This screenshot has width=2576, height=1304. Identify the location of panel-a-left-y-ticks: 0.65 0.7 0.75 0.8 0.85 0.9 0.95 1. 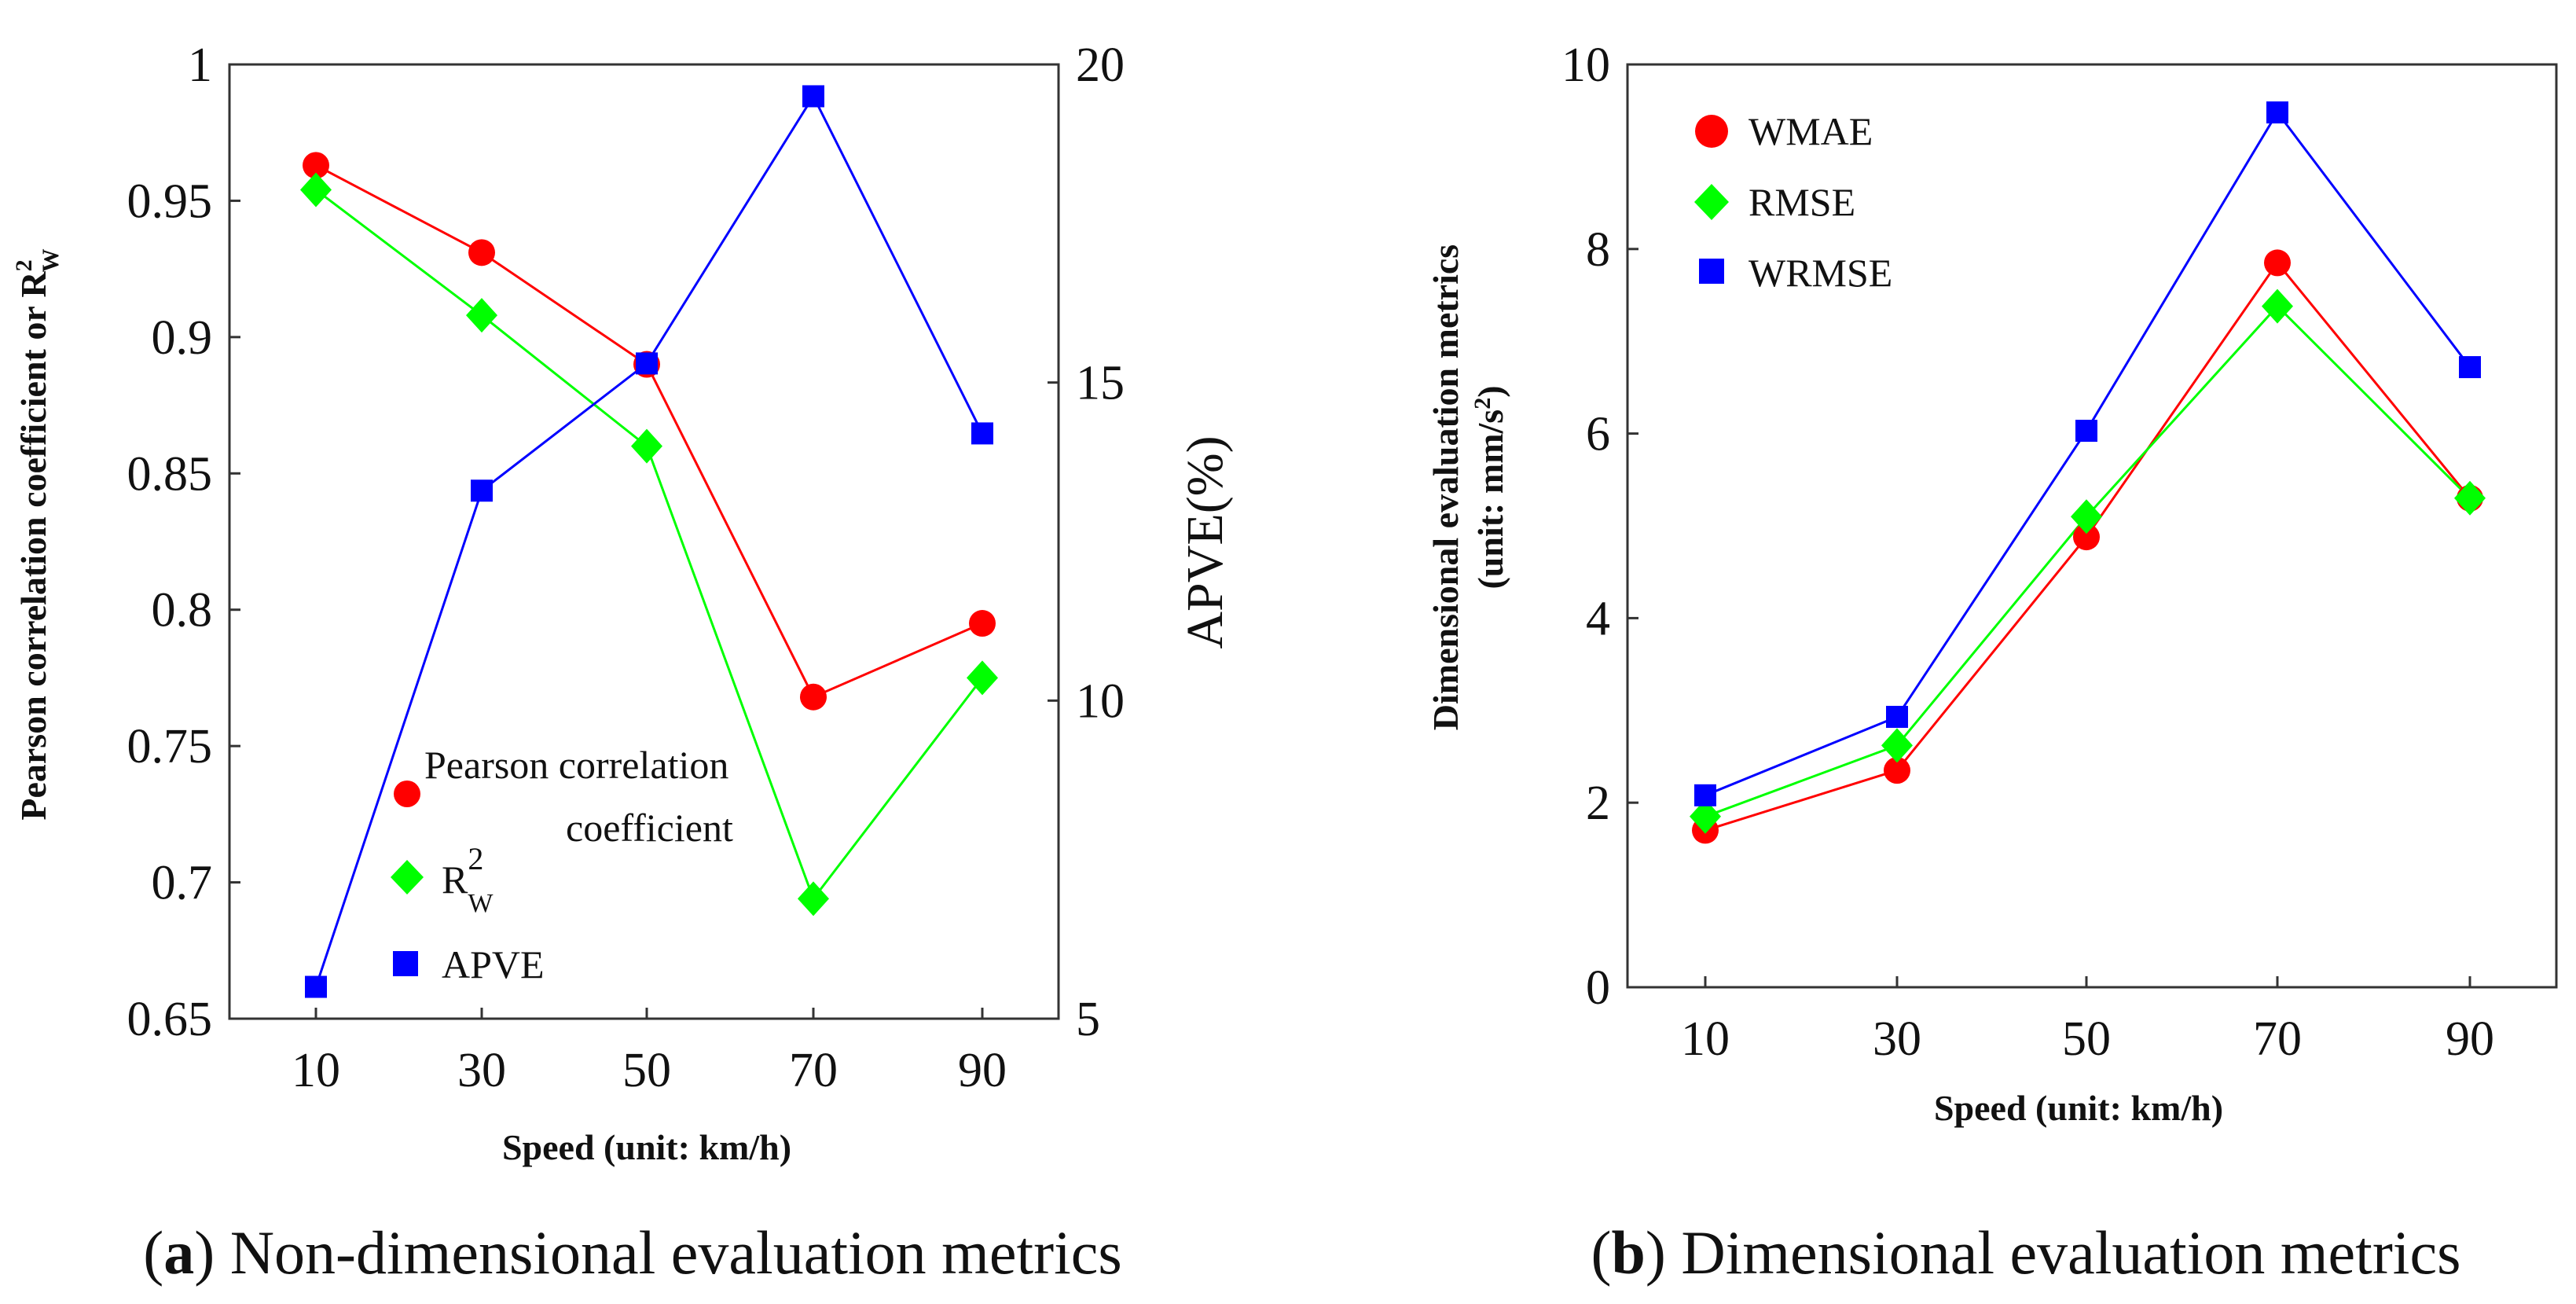
(183, 542).